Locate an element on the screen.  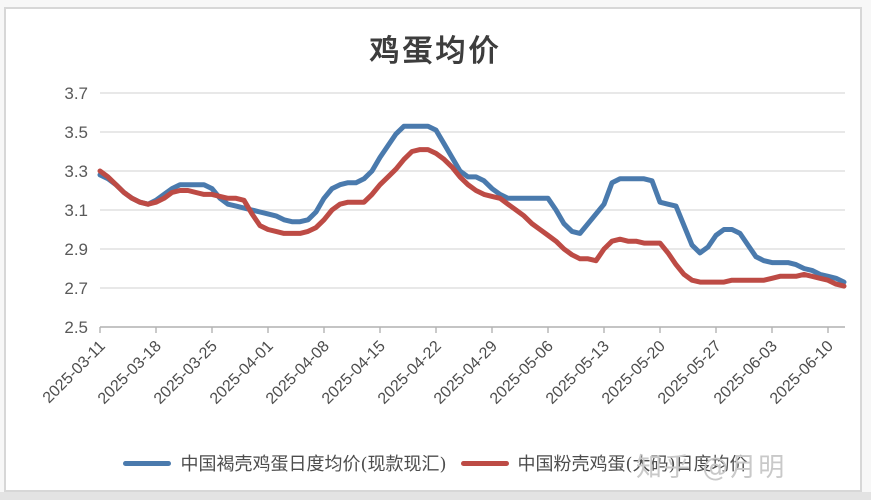
legend-swatch-pink-egg is located at coordinates (484, 463).